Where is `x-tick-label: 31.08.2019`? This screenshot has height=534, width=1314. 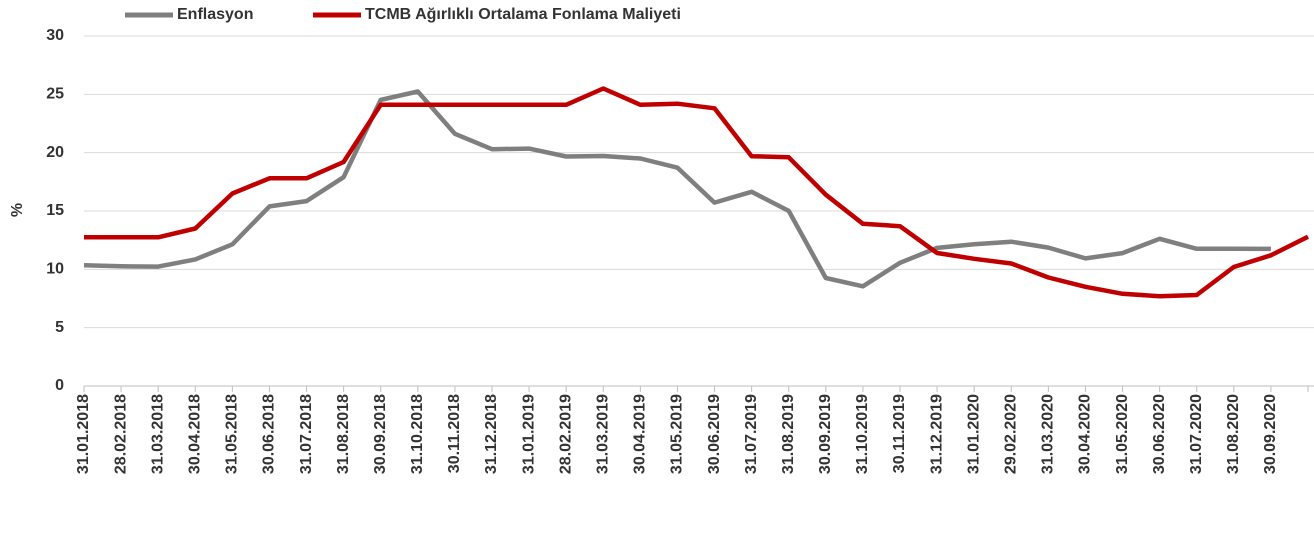 x-tick-label: 31.08.2019 is located at coordinates (788, 434).